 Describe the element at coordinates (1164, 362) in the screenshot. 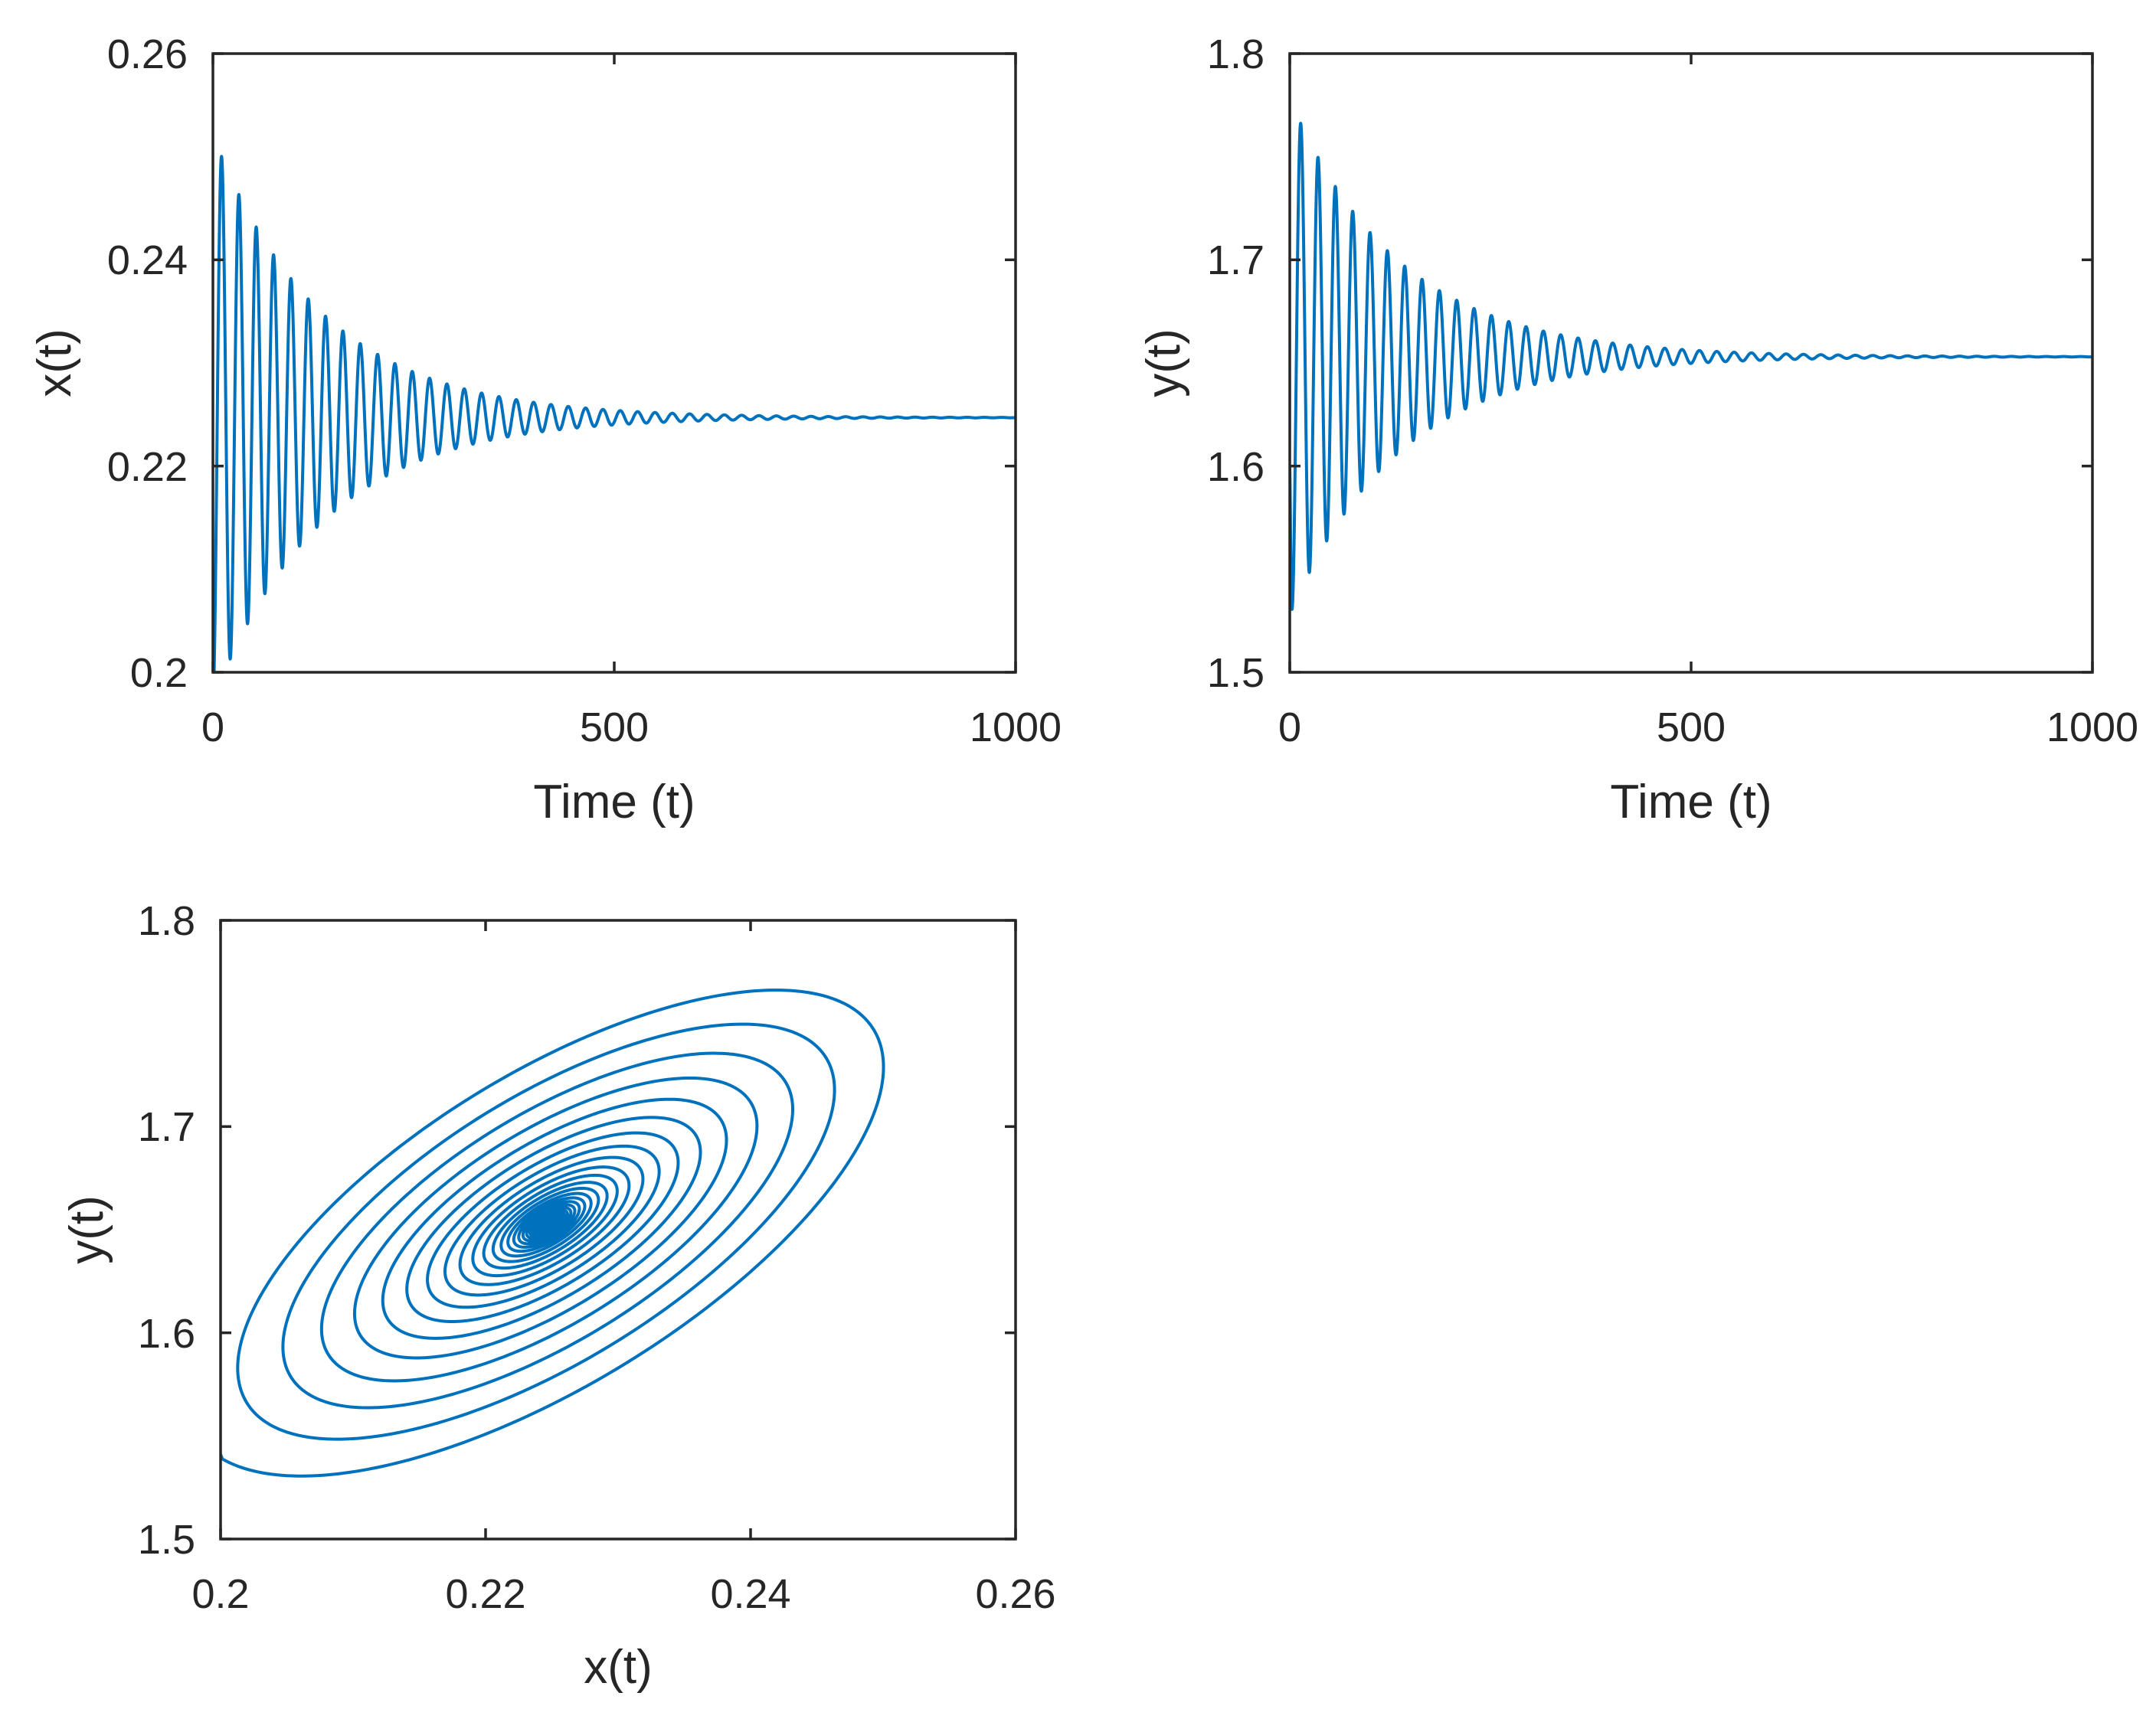

I see `y-time-ylabel: y(t)` at that location.